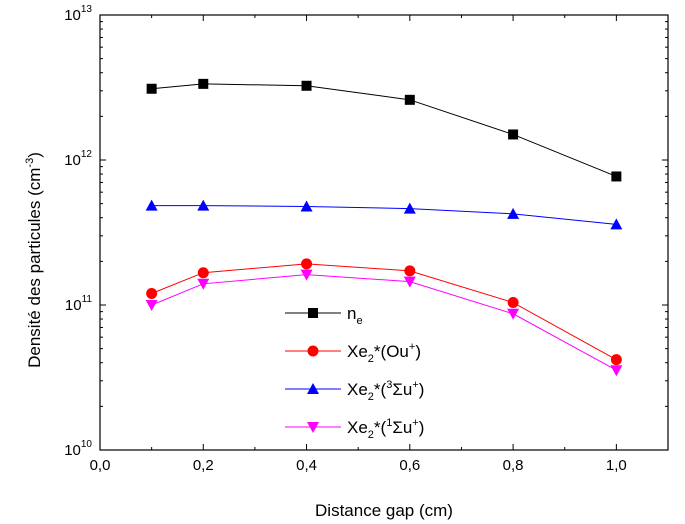  I want to click on y-tick-exponent: 12, so click(87, 154).